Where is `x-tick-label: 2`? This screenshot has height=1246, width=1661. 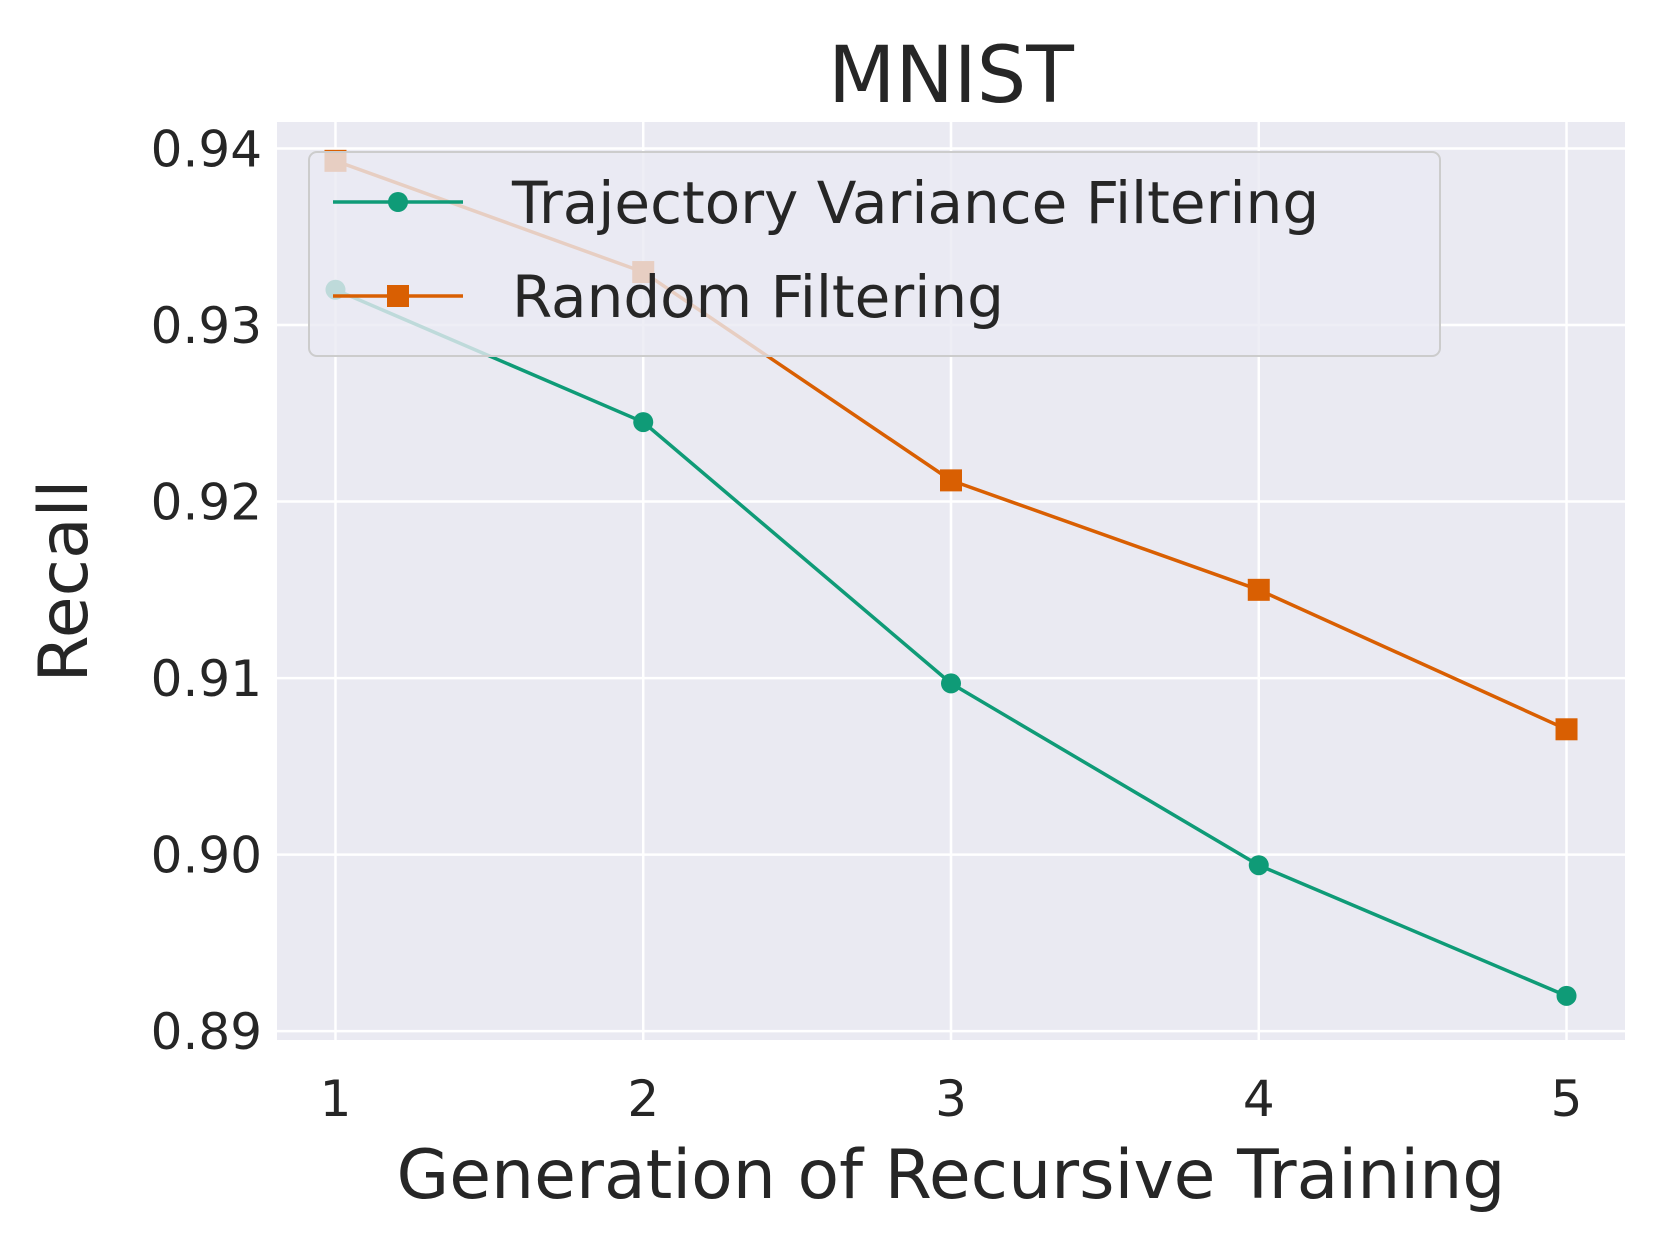
x-tick-label: 2 is located at coordinates (643, 1099).